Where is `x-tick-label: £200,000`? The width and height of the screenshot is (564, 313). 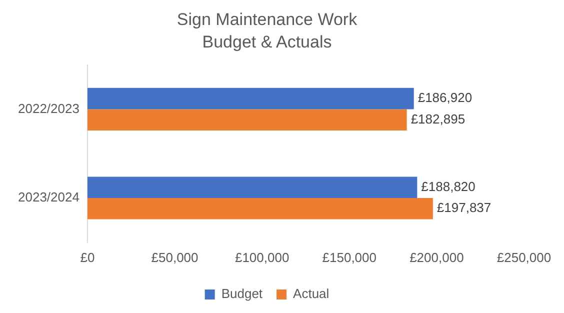 x-tick-label: £200,000 is located at coordinates (437, 257).